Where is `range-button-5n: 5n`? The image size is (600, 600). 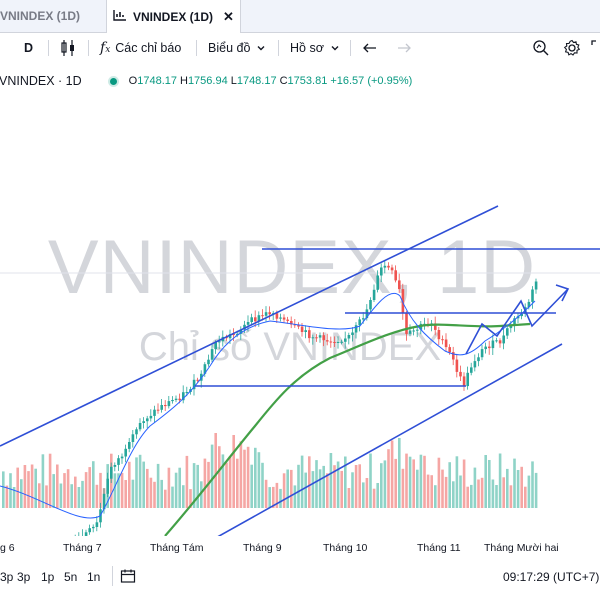 range-button-5n: 5n is located at coordinates (71, 577).